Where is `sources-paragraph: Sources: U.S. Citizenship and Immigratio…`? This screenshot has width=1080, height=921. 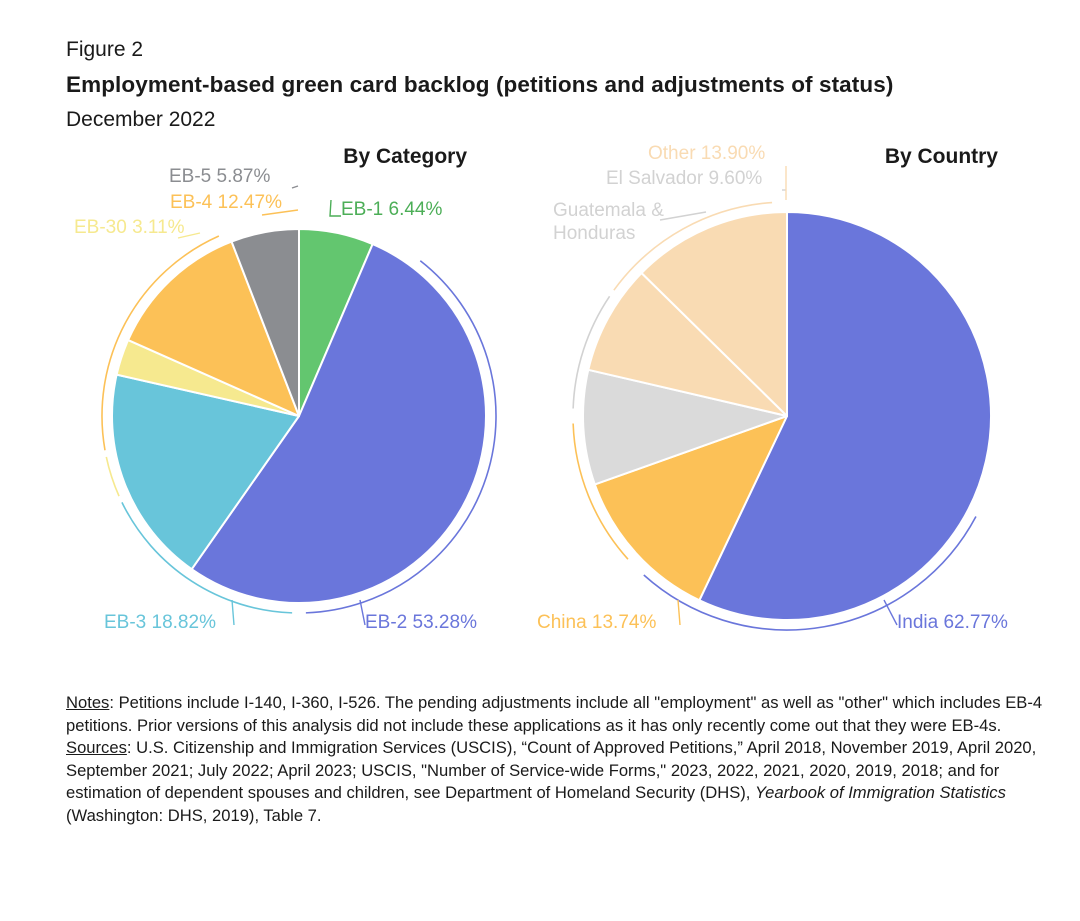
sources-paragraph: Sources: U.S. Citizenship and Immigratio… is located at coordinates (561, 782).